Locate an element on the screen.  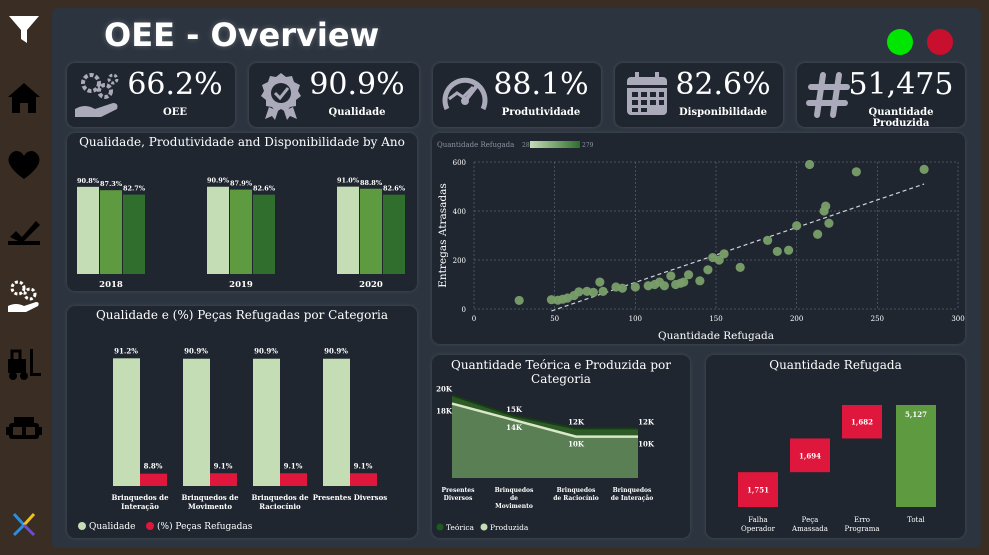
status-red-button is located at coordinates (940, 42).